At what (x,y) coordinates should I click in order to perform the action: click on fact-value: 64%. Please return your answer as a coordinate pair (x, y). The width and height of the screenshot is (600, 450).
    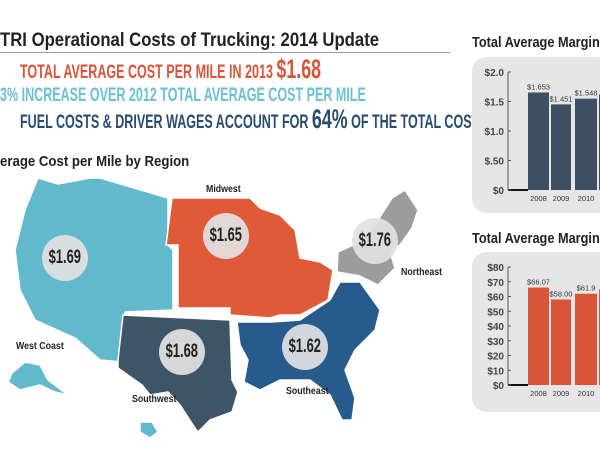
    Looking at the image, I should click on (329, 119).